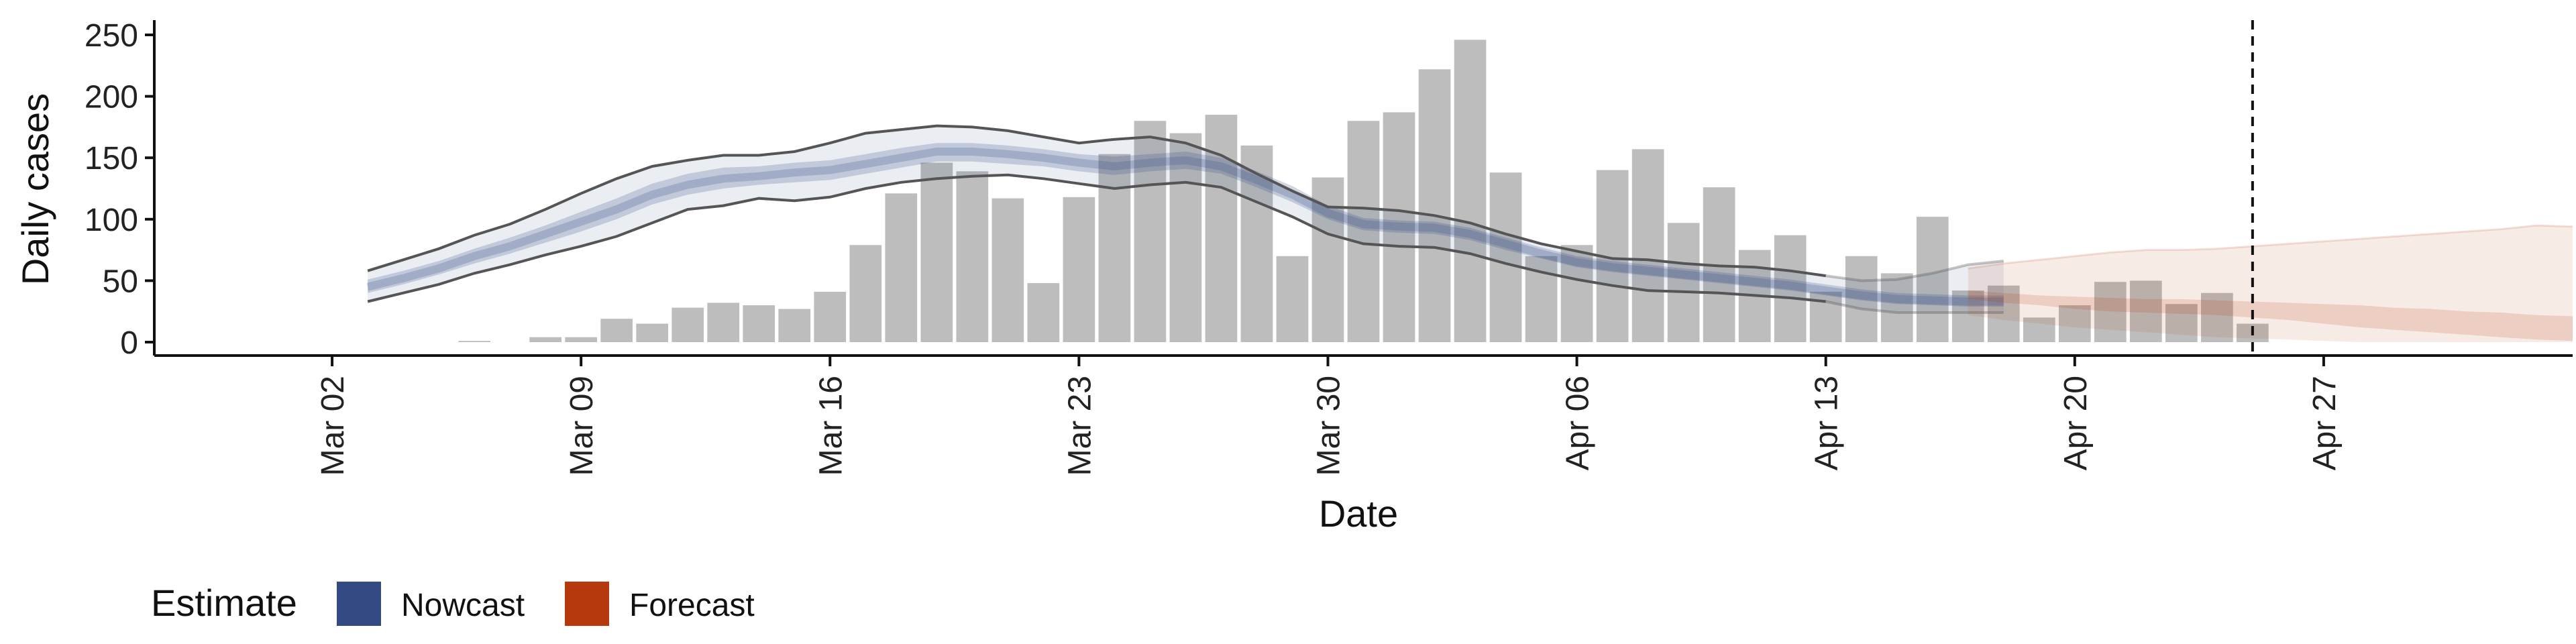 The image size is (2576, 644). Describe the element at coordinates (1329, 426) in the screenshot. I see `x-tick-label: Mar 30` at that location.